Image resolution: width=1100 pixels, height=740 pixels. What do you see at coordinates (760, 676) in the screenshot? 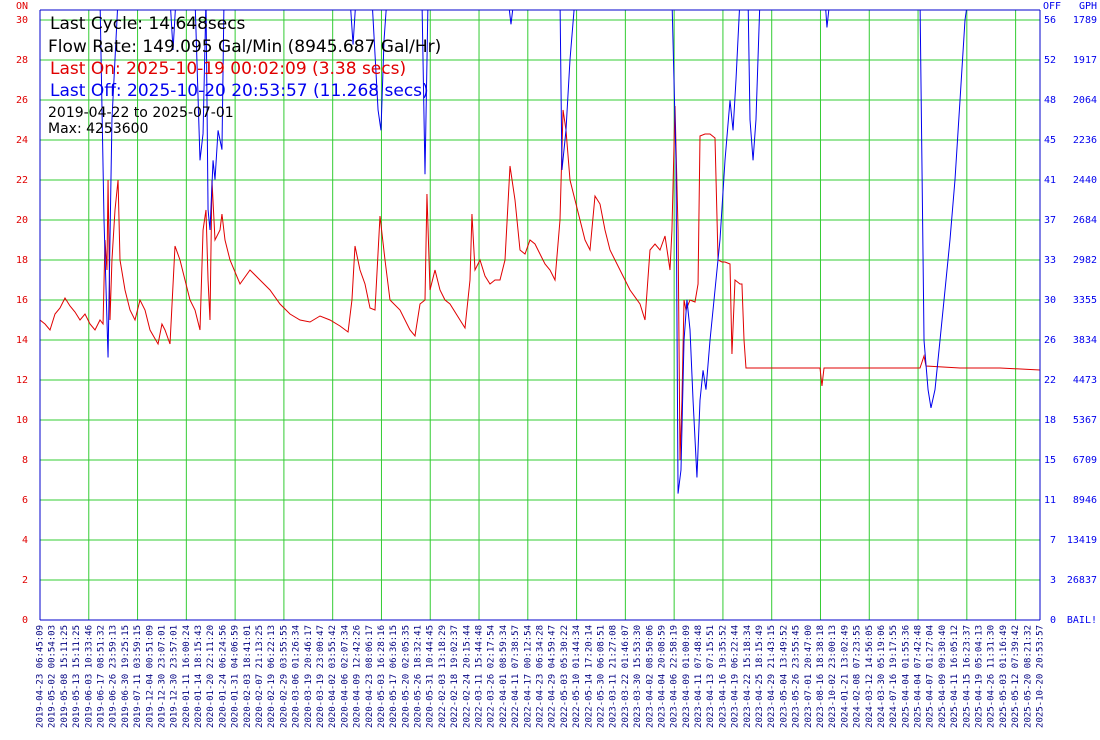
I see `x-tick-label: 2023-04-25 18:15:49` at bounding box center [760, 676].